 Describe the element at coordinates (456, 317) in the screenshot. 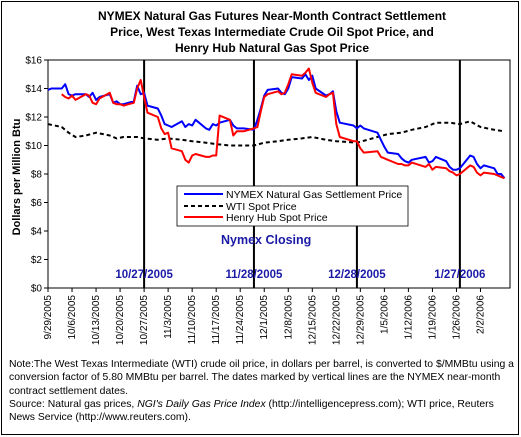

I see `x-tick-label: 1/26/2006` at that location.